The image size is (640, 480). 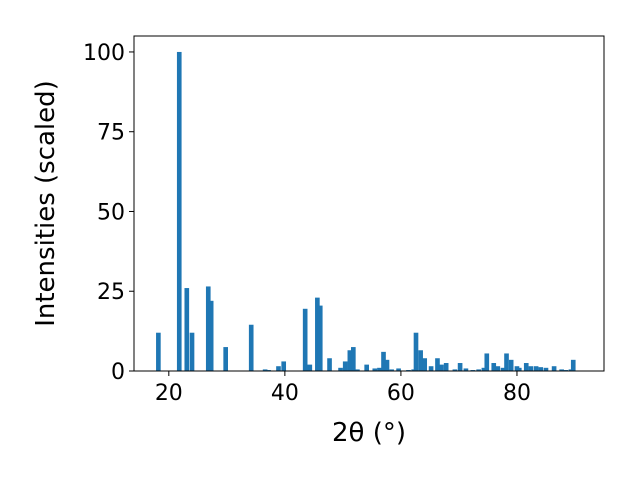 I want to click on y-tick-label: 50, so click(x=111, y=212).